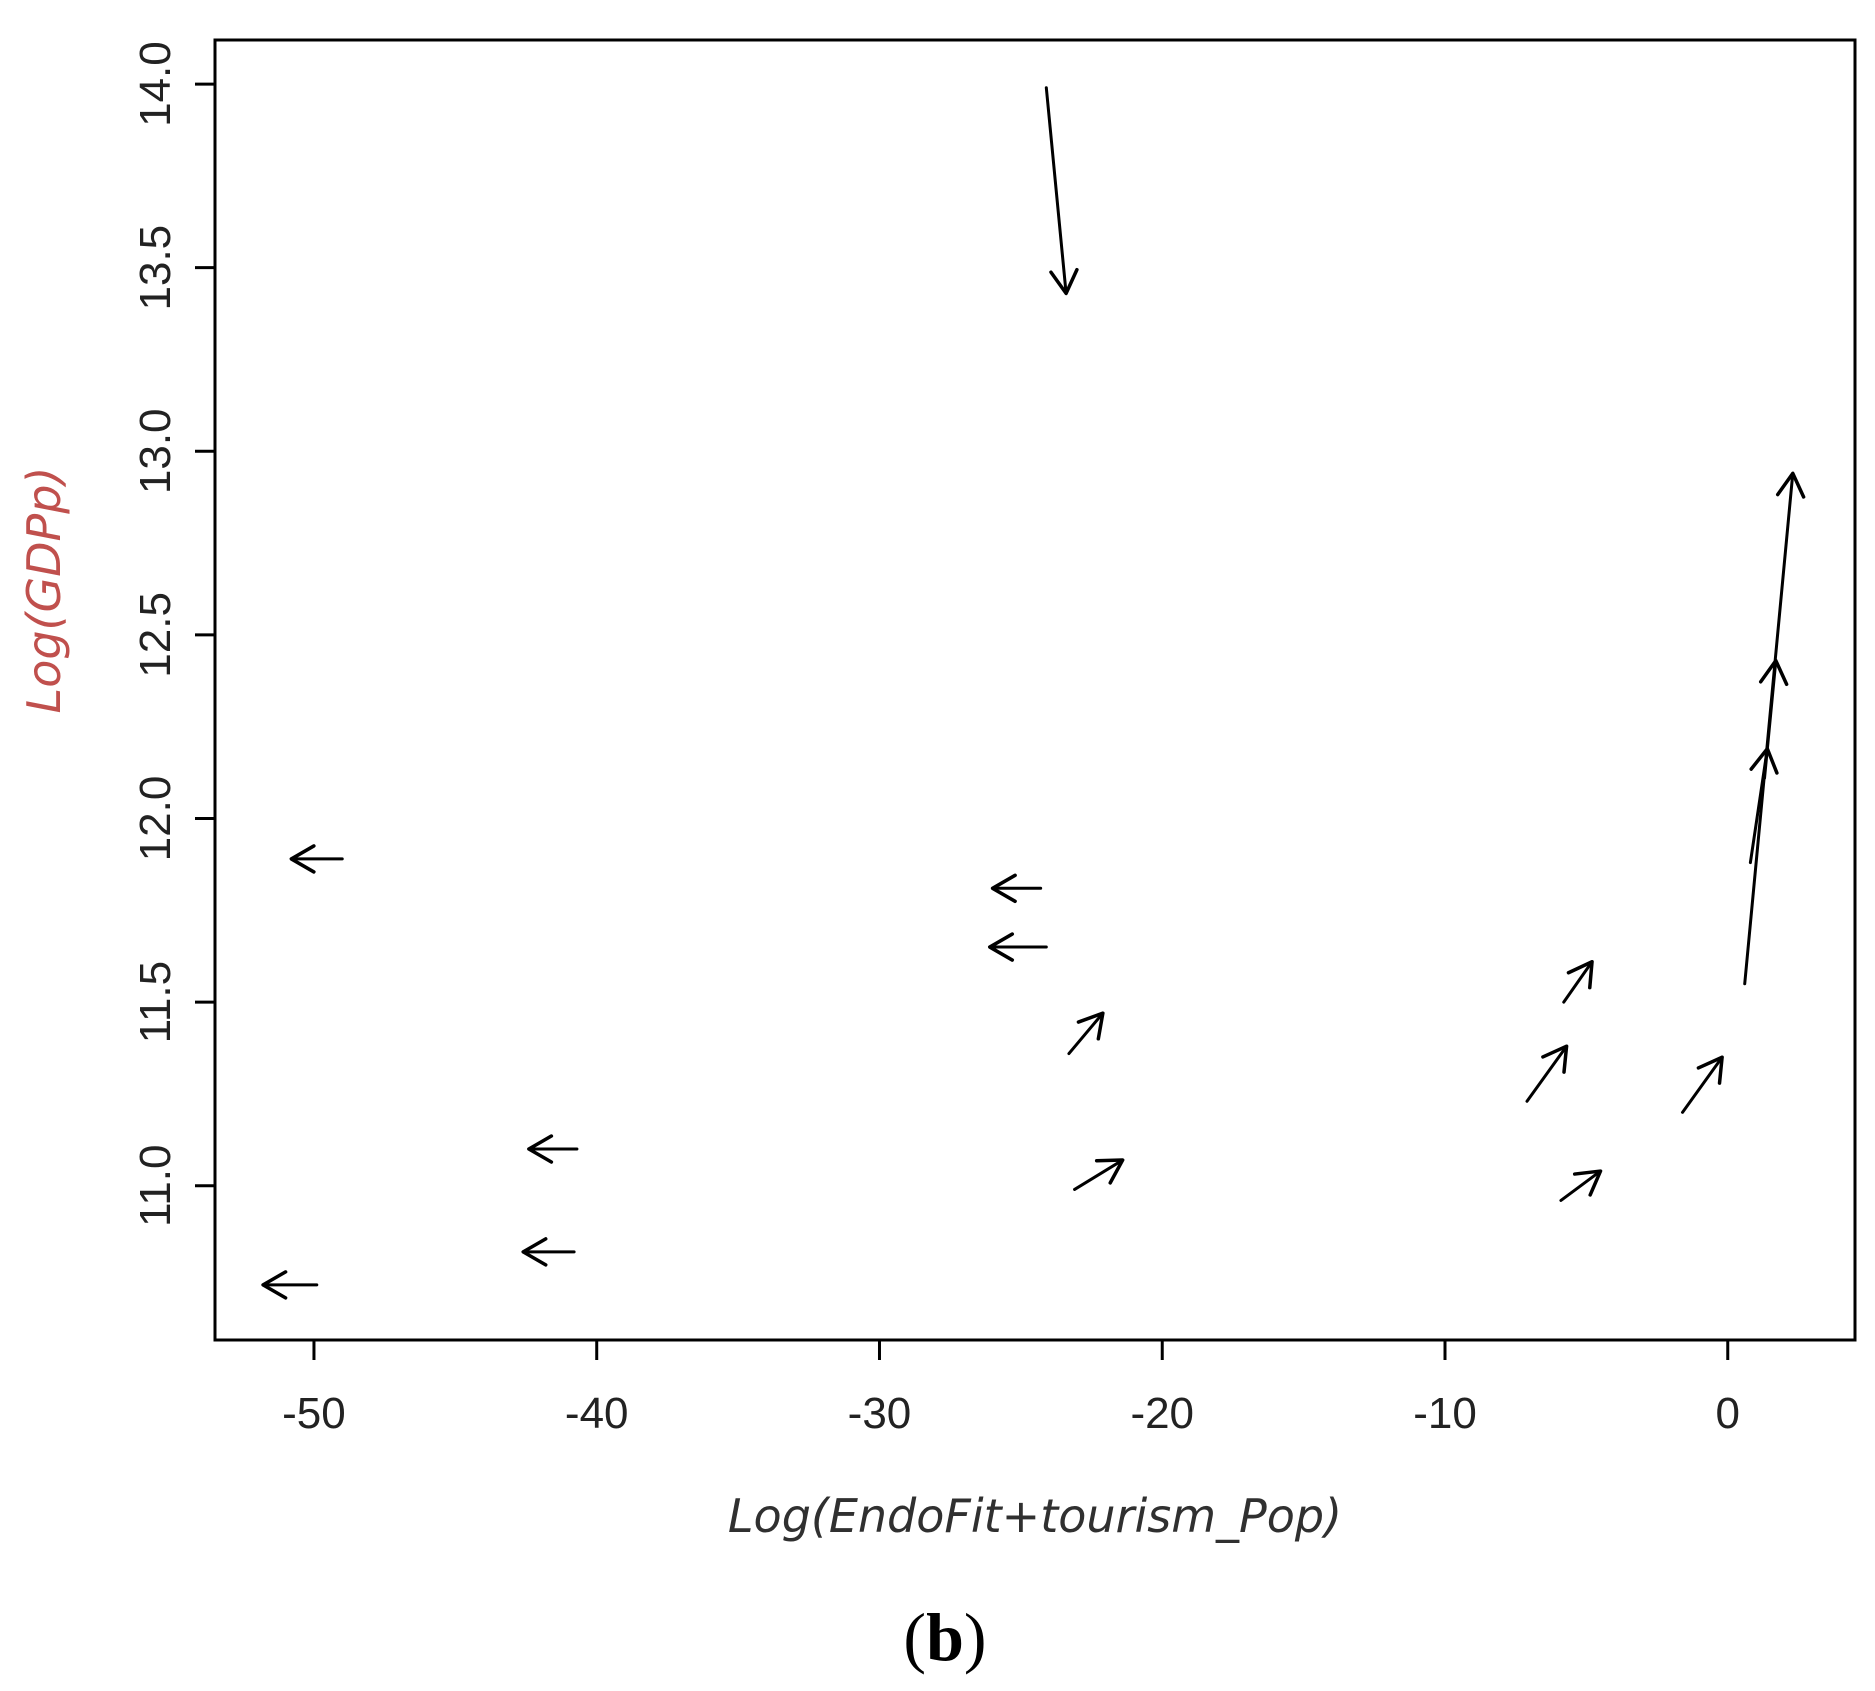 Image resolution: width=1875 pixels, height=1691 pixels. What do you see at coordinates (1445, 1413) in the screenshot?
I see `x-tick-label: -10` at bounding box center [1445, 1413].